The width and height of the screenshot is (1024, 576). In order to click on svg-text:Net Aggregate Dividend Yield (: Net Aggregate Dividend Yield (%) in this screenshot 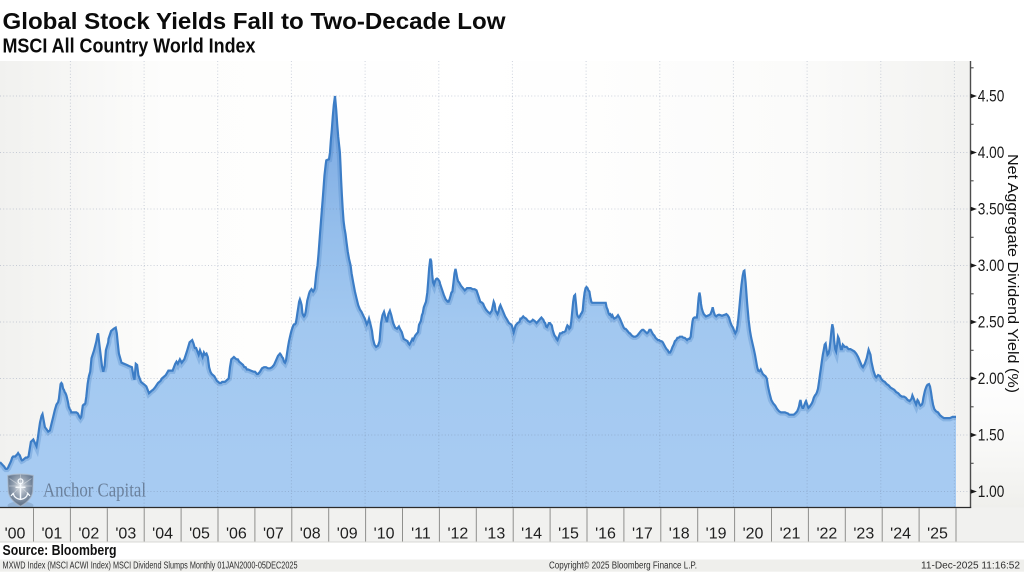, I will do `click(1012, 273)`.